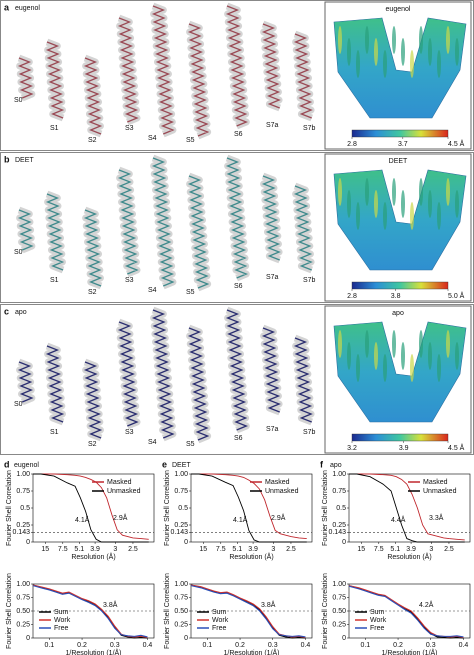  Describe the element at coordinates (63, 549) in the screenshot. I see `x-tick-label: 7.5` at that location.